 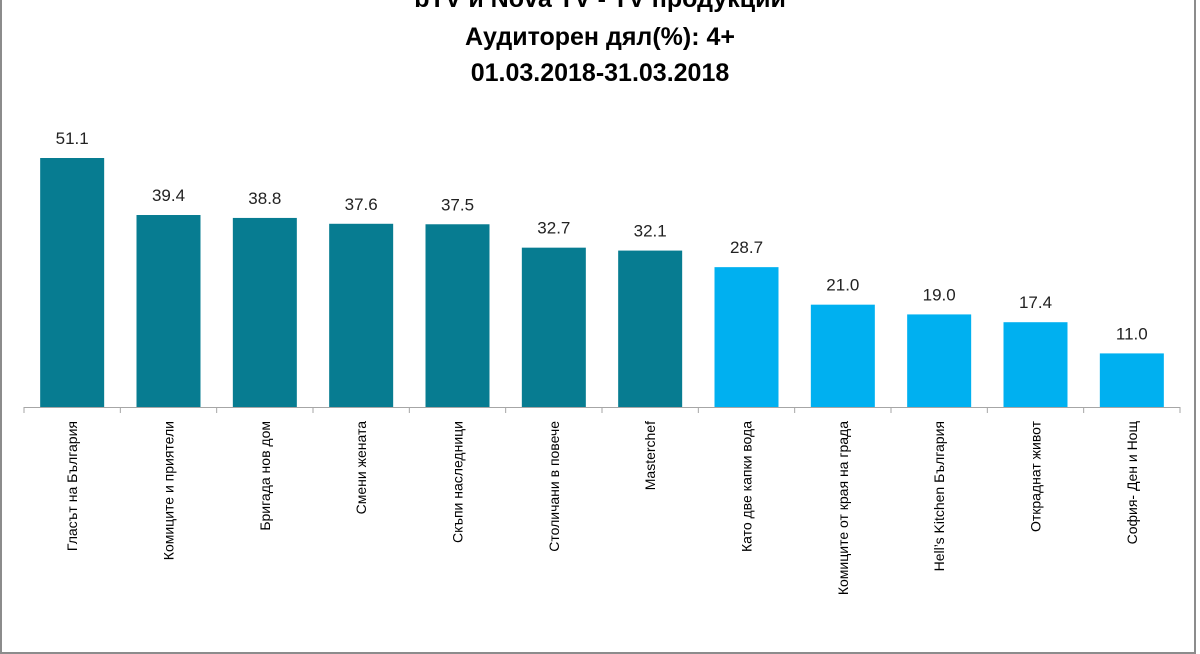 I want to click on bar-value-label: 17.4, so click(x=1035, y=302).